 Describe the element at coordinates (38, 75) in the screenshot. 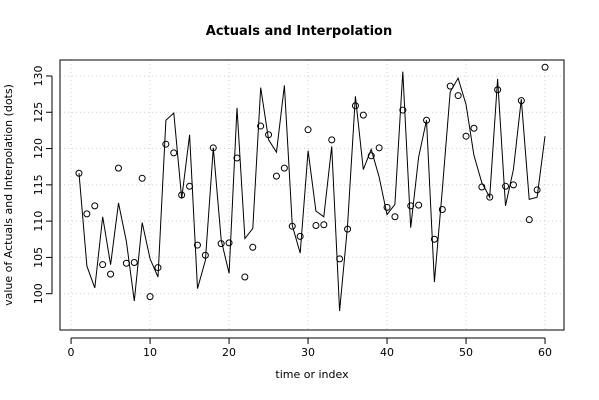

I see `y-tick-label: 130` at that location.